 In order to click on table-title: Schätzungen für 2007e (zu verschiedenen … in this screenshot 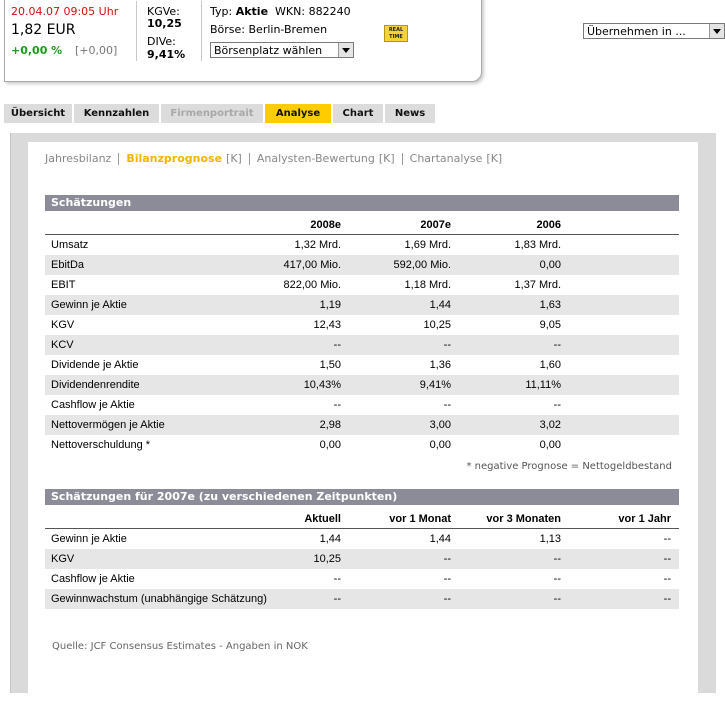, I will do `click(362, 497)`.